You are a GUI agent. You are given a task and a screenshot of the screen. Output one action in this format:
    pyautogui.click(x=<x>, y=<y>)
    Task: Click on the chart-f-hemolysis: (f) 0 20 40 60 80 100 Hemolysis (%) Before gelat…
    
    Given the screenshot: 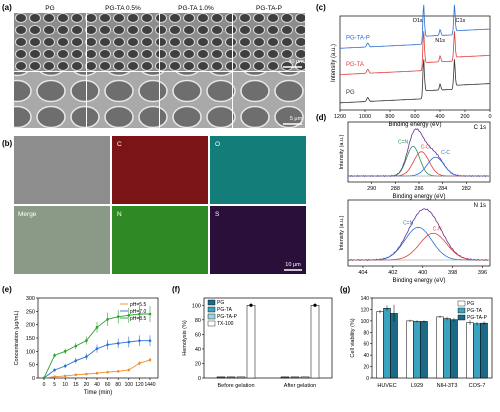 What is the action you would take?
    pyautogui.click(x=252, y=337)
    